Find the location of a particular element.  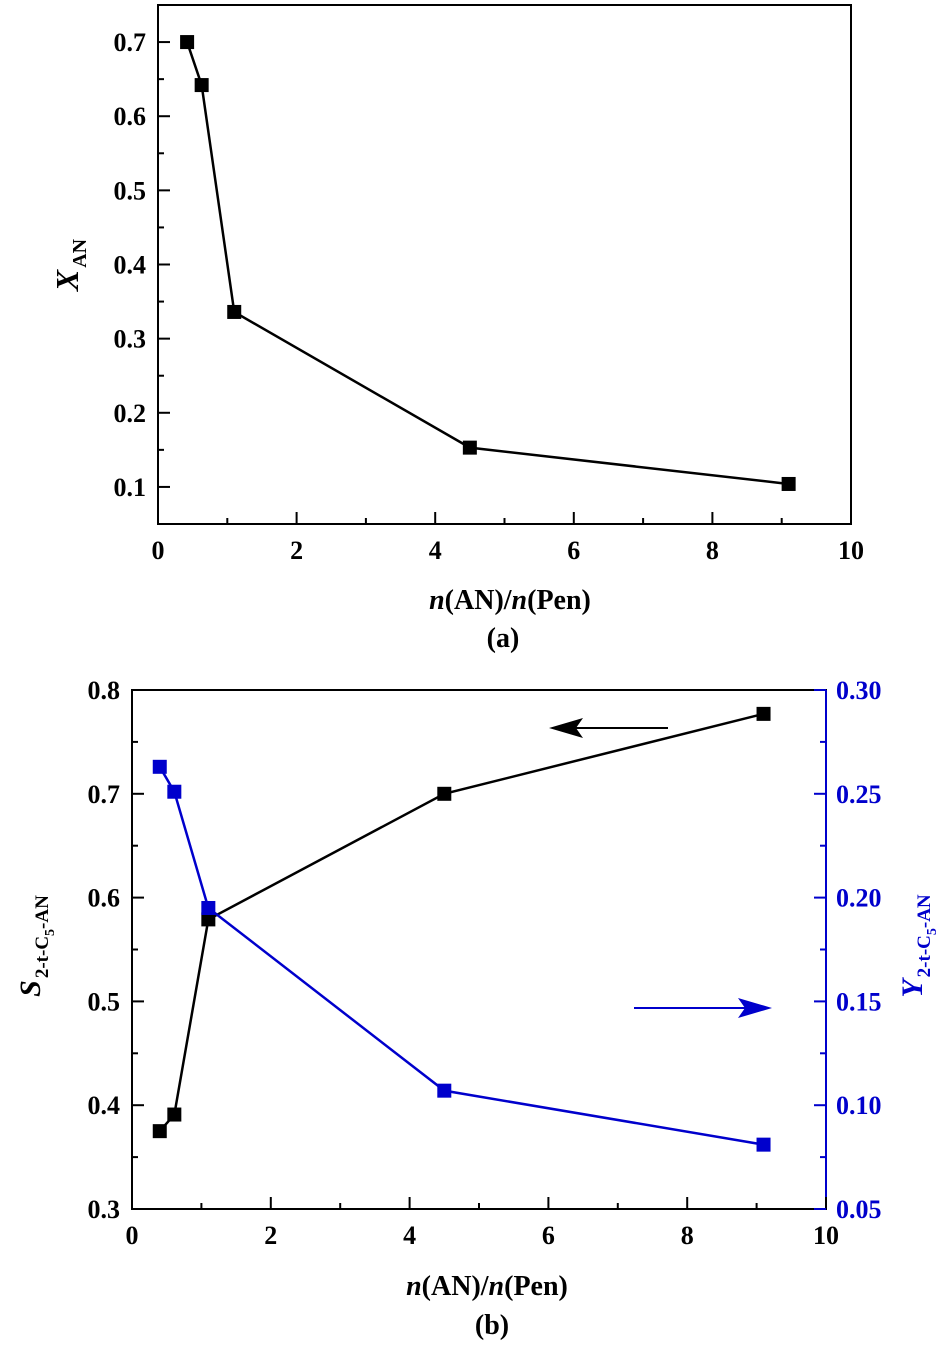

panel-b-x-tick-label: 2 is located at coordinates (270, 1235).